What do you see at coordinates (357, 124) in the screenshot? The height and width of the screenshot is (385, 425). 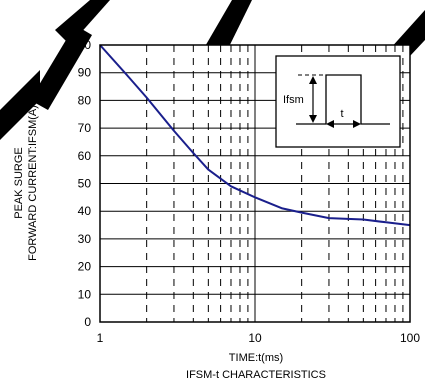 I see `inset-t-arrow-head-right` at bounding box center [357, 124].